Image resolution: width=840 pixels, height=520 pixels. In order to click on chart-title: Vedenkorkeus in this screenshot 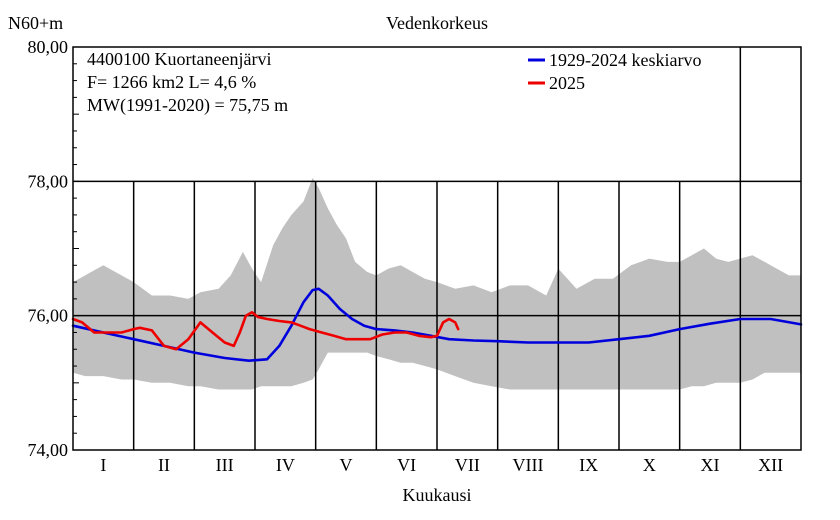, I will do `click(437, 23)`.